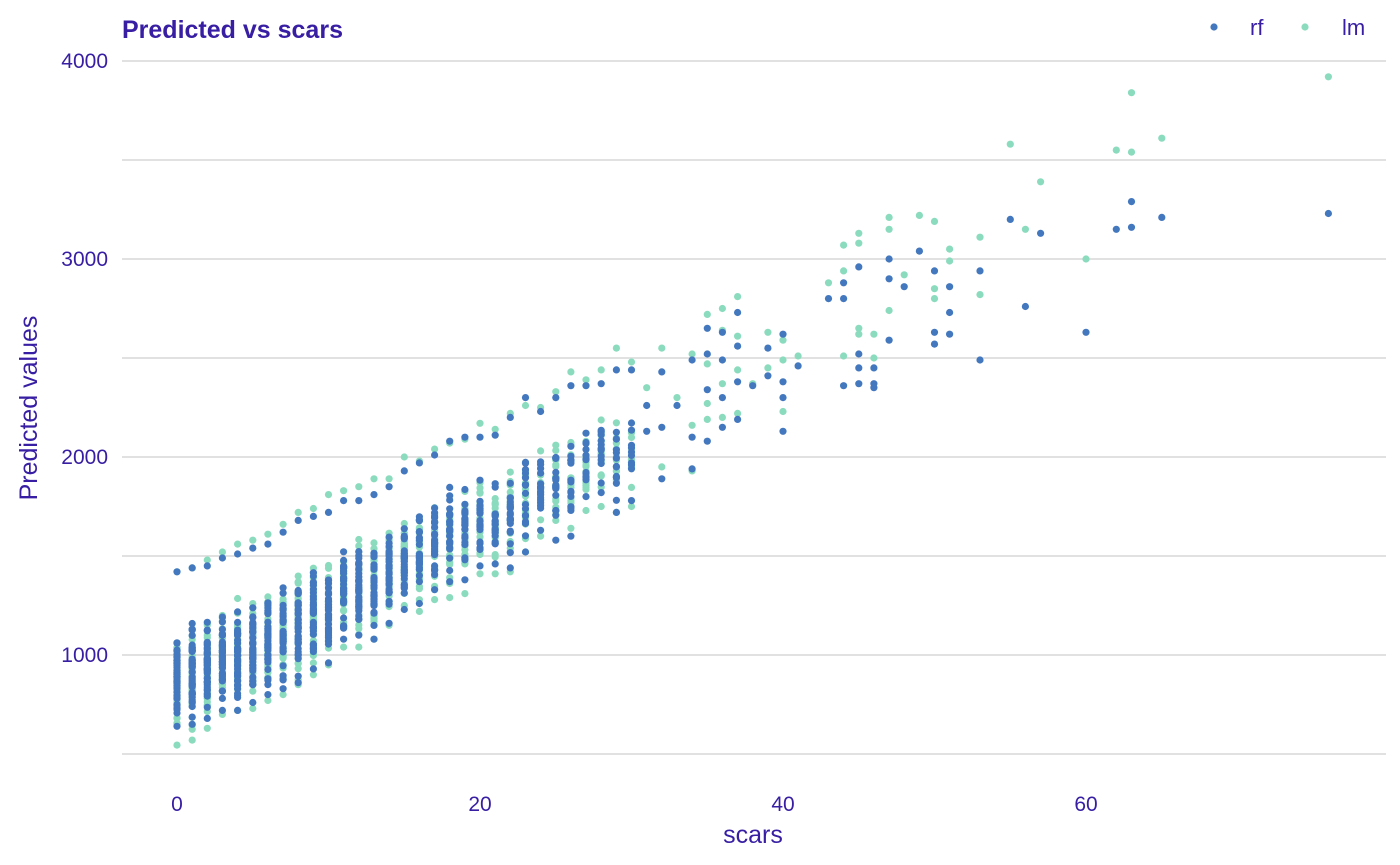 The width and height of the screenshot is (1400, 865). I want to click on x-tick-label: 40, so click(782, 804).